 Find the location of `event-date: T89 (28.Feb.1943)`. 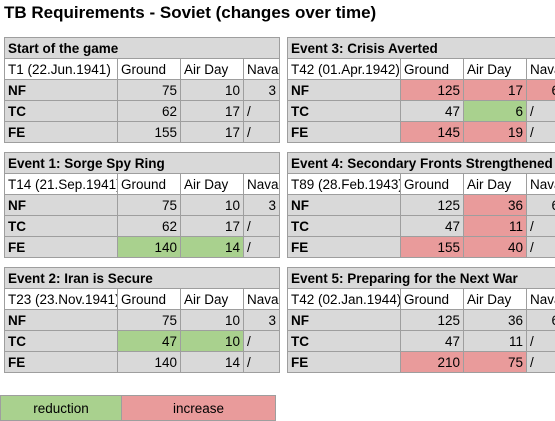

event-date: T89 (28.Feb.1943) is located at coordinates (344, 184).